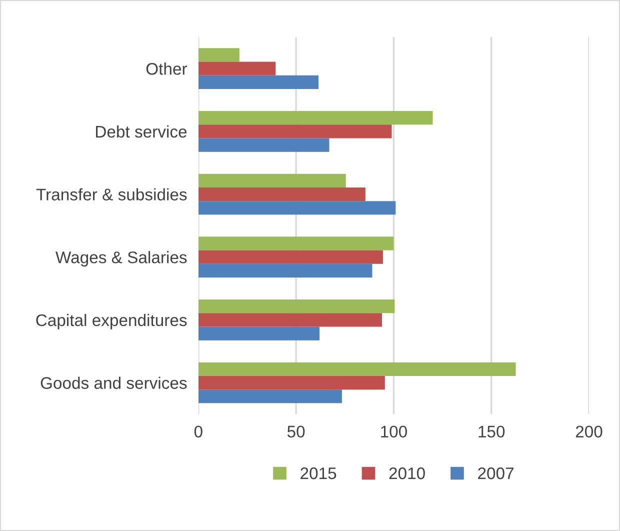 This screenshot has width=620, height=531. I want to click on x-tick-label: 50, so click(296, 432).